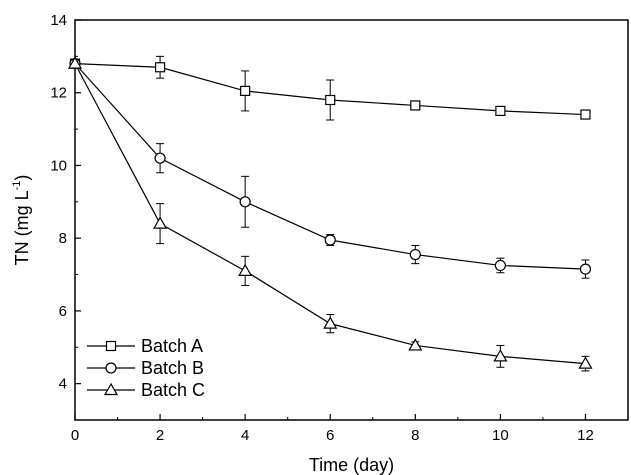 The height and width of the screenshot is (475, 631). What do you see at coordinates (160, 435) in the screenshot?
I see `x-tick-label: 2` at bounding box center [160, 435].